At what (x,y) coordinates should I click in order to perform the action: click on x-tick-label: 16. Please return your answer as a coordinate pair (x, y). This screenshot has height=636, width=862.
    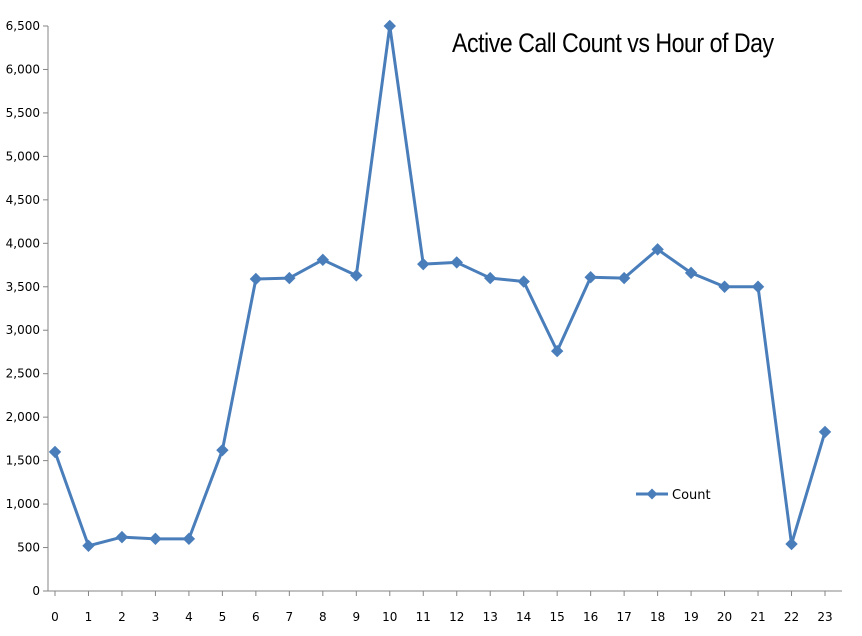
    Looking at the image, I should click on (590, 617).